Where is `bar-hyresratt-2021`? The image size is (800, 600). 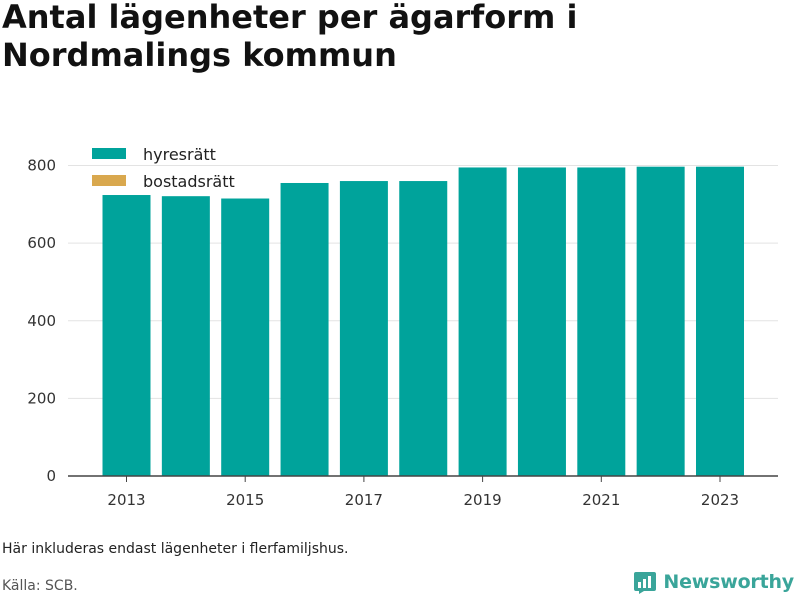 bar-hyresratt-2021 is located at coordinates (601, 321).